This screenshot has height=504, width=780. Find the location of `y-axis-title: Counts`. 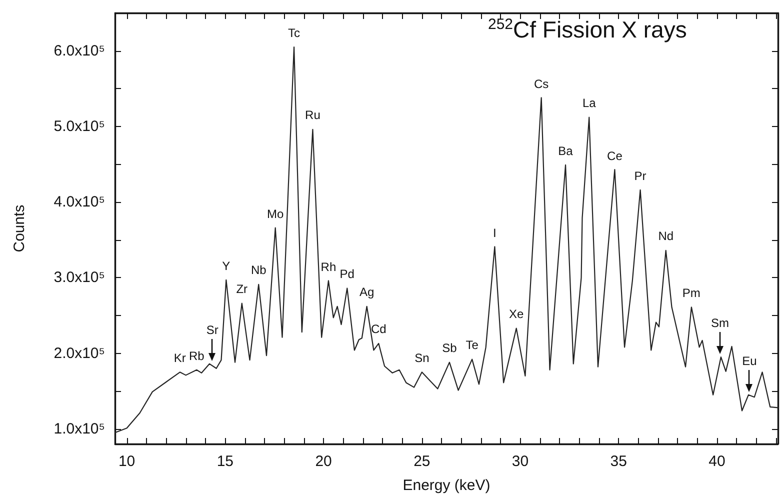

y-axis-title: Counts is located at coordinates (19, 228).